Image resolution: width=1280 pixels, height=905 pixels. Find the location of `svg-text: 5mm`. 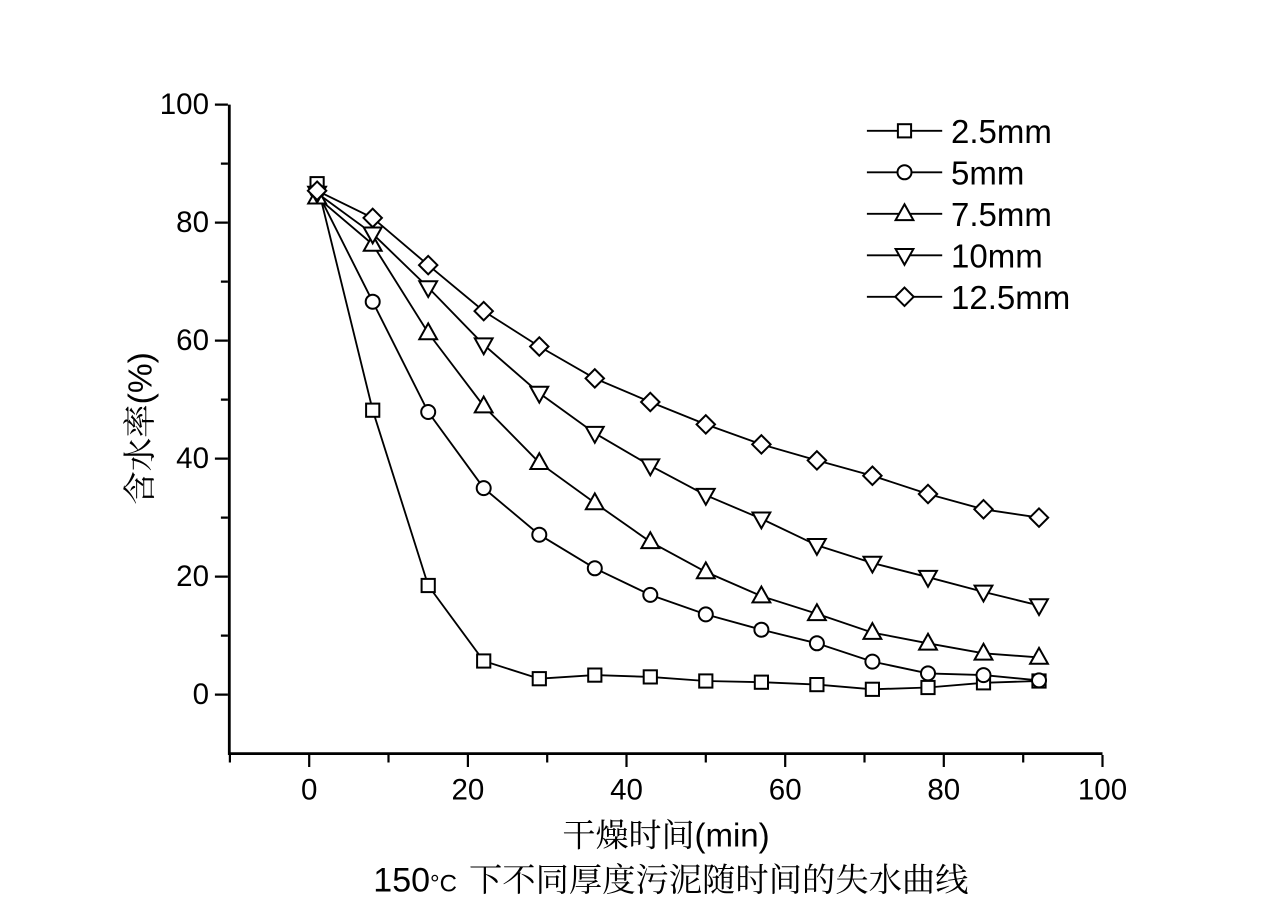

svg-text: 5mm is located at coordinates (987, 173).